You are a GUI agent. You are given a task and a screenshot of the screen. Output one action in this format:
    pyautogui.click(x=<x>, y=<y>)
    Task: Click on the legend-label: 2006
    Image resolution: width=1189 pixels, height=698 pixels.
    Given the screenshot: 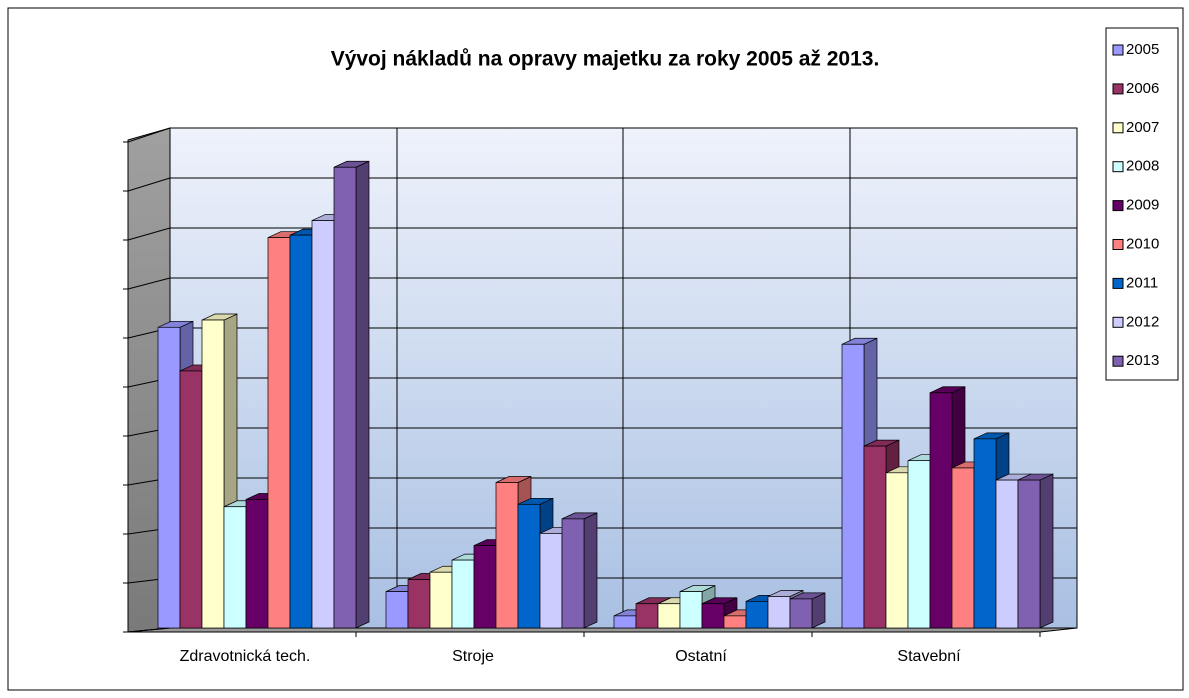 What is the action you would take?
    pyautogui.click(x=1142, y=88)
    